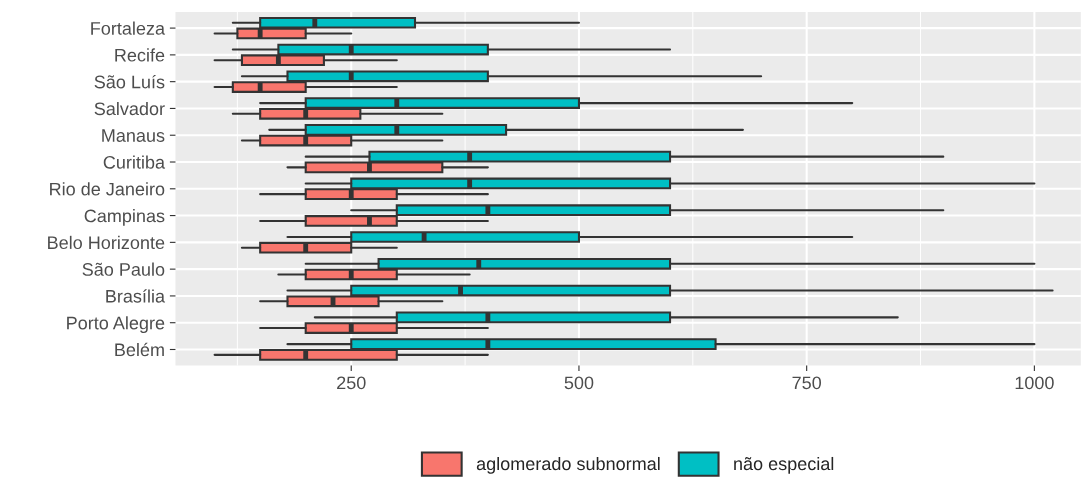  I want to click on y-tick-label: Belo Horizonte, so click(106, 242).